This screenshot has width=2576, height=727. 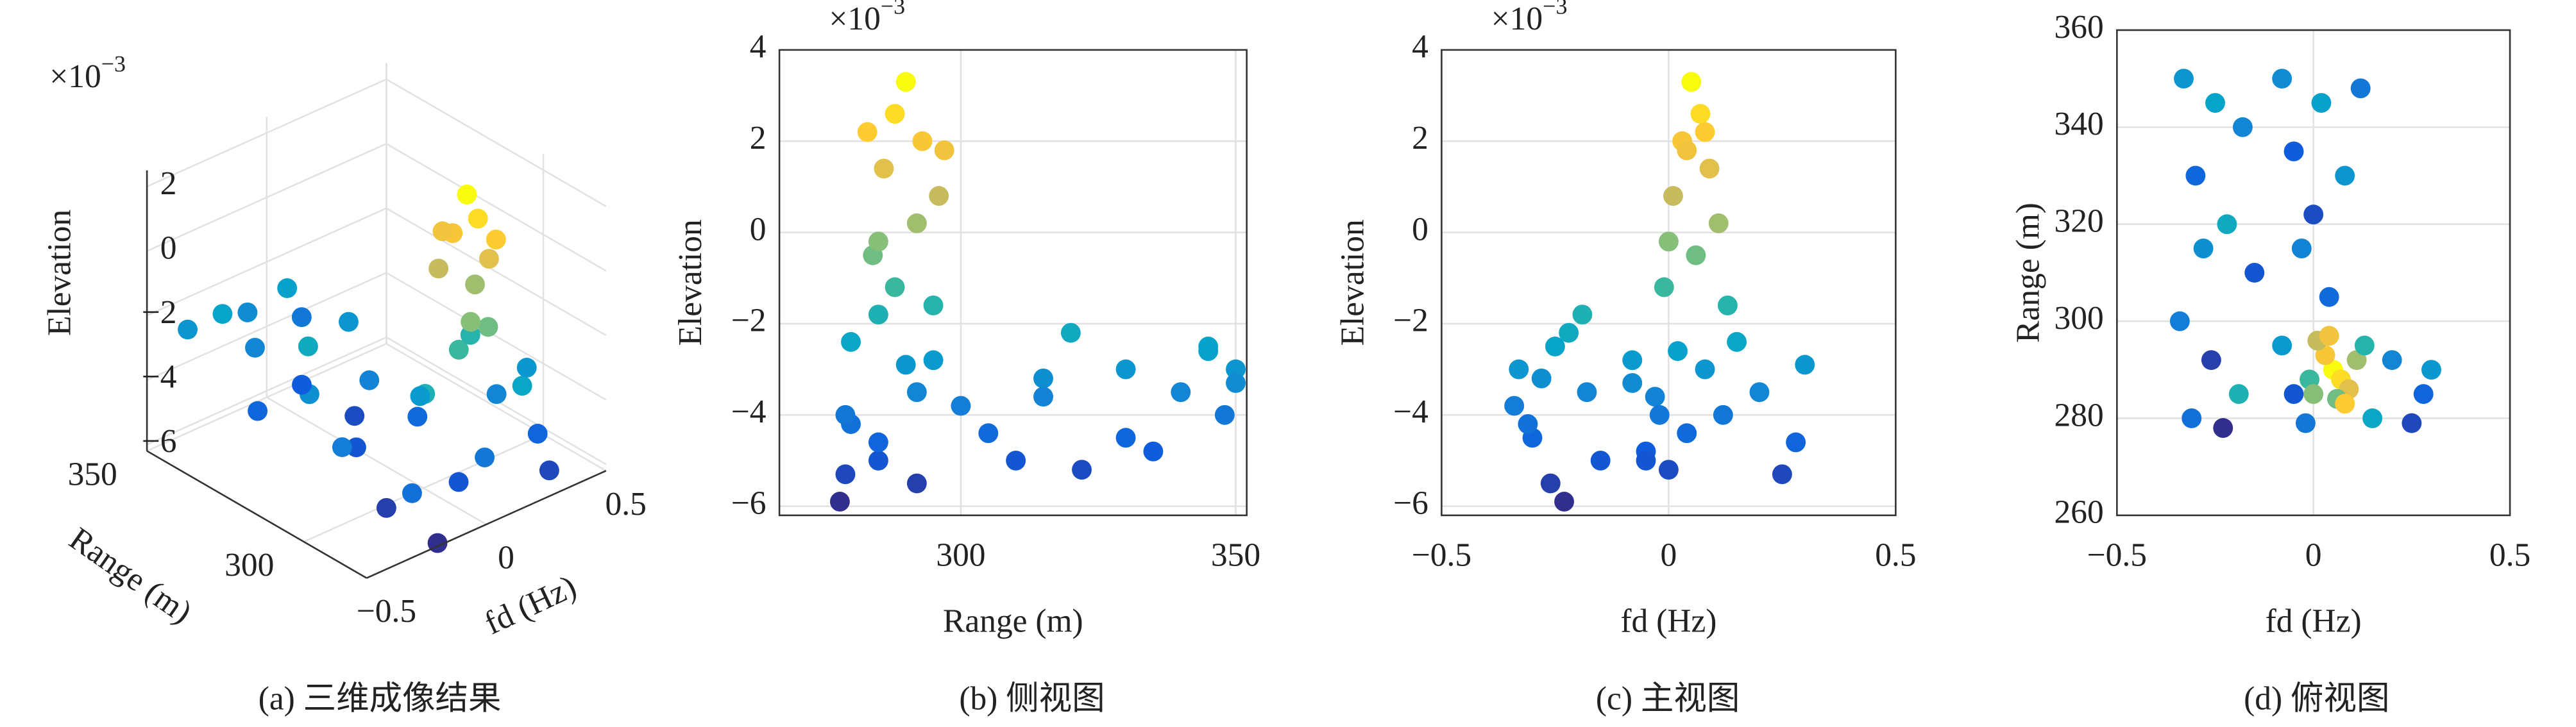 What do you see at coordinates (87, 73) in the screenshot?
I see `axis-scale-label: ×10⁻³` at bounding box center [87, 73].